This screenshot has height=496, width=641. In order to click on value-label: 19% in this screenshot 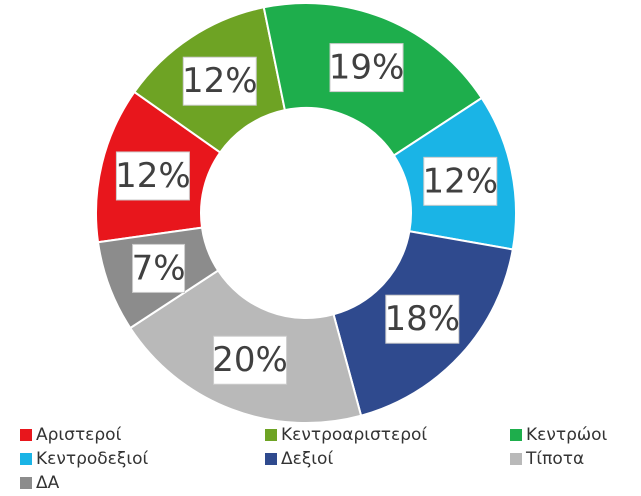, I will do `click(367, 68)`.